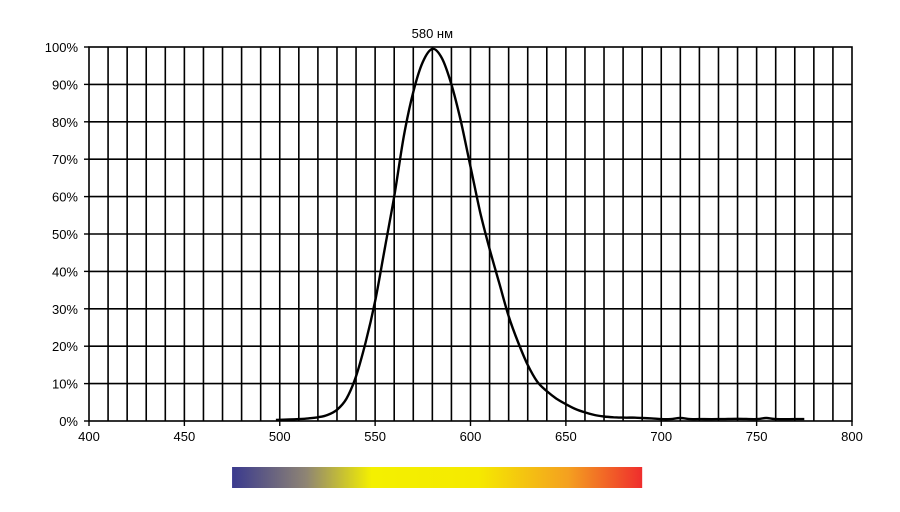  I want to click on x-tick-label: 750, so click(757, 436).